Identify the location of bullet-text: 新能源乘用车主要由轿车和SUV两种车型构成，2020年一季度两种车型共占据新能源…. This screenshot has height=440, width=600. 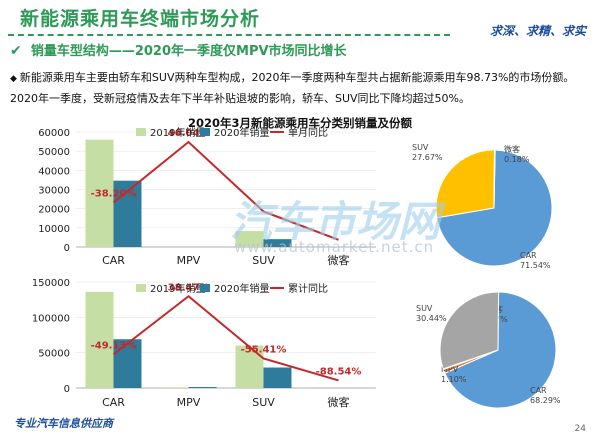
(292, 88).